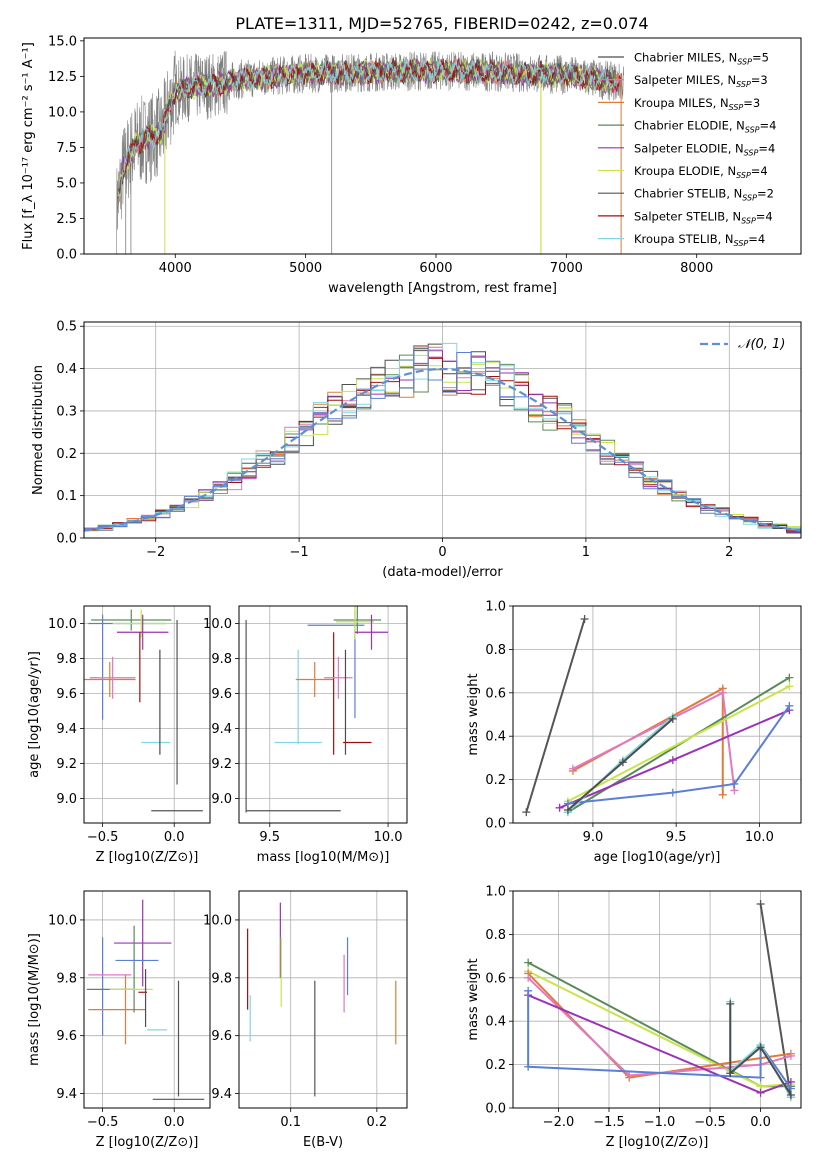 The image size is (819, 1170). What do you see at coordinates (696, 268) in the screenshot?
I see `x-tick-label: 8000` at bounding box center [696, 268].